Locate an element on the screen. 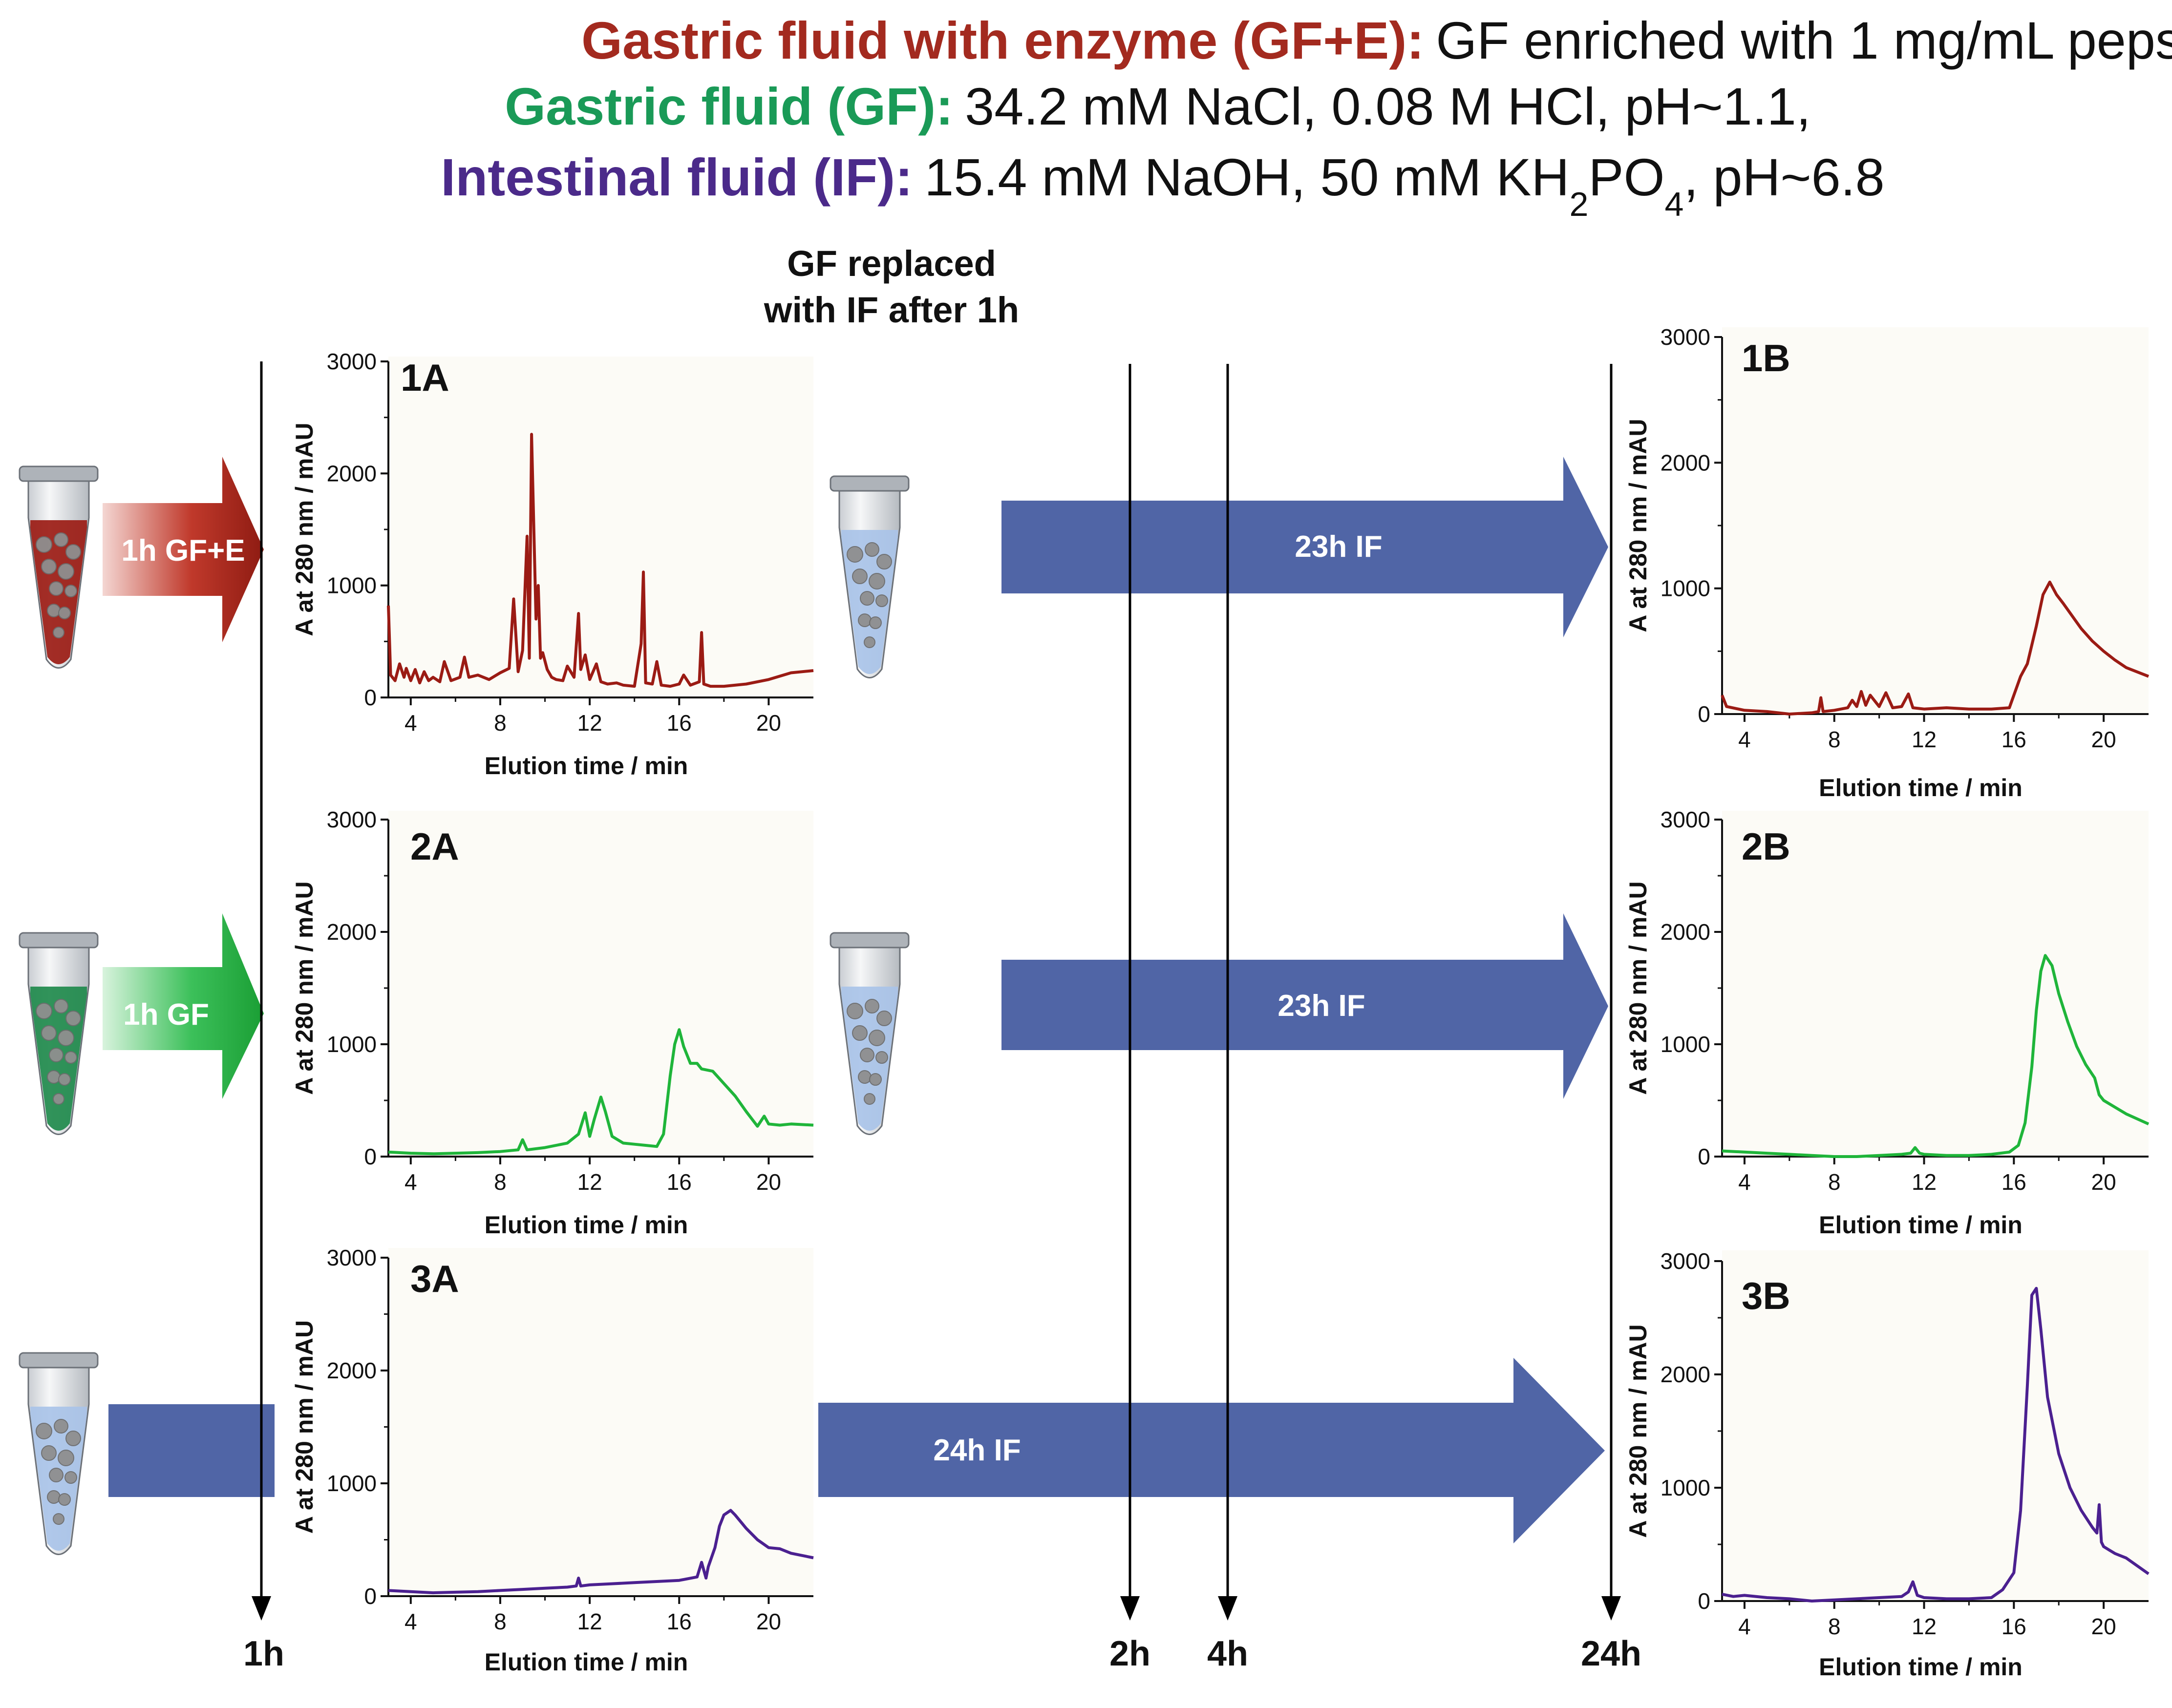  annotation-line-2: with IF after 1h is located at coordinates (891, 310).